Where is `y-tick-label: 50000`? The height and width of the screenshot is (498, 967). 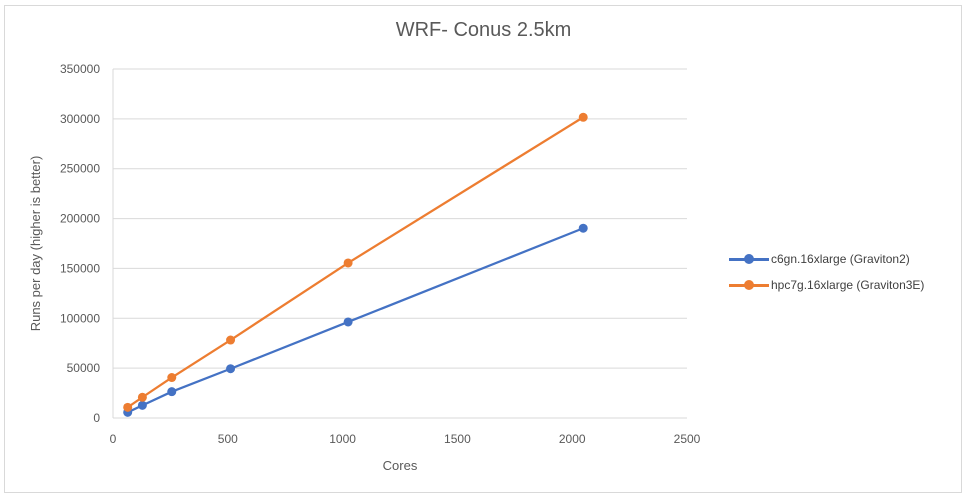 y-tick-label: 50000 is located at coordinates (84, 368).